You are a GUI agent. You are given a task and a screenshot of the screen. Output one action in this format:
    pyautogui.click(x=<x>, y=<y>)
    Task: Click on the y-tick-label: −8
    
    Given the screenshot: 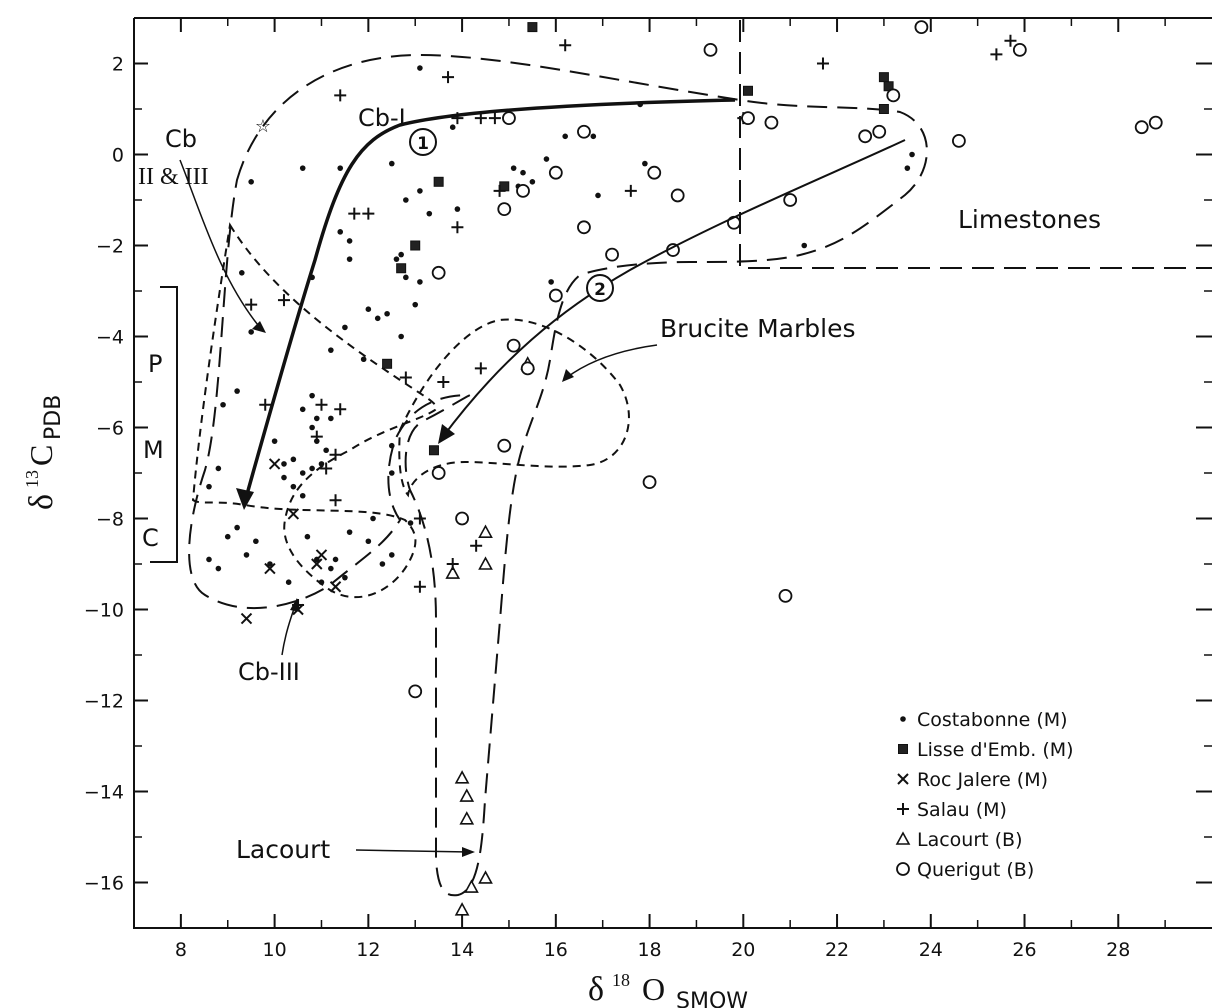 What is the action you would take?
    pyautogui.click(x=110, y=520)
    